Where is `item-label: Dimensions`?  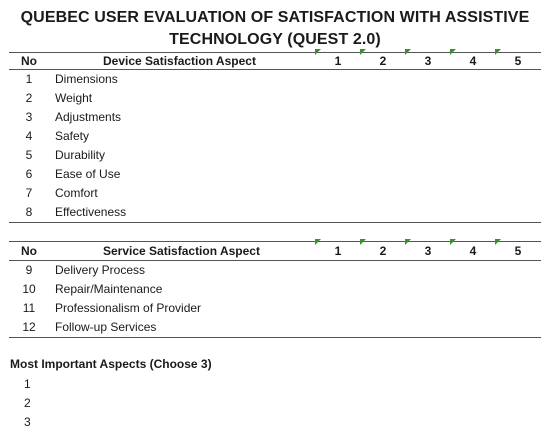 item-label: Dimensions is located at coordinates (86, 79).